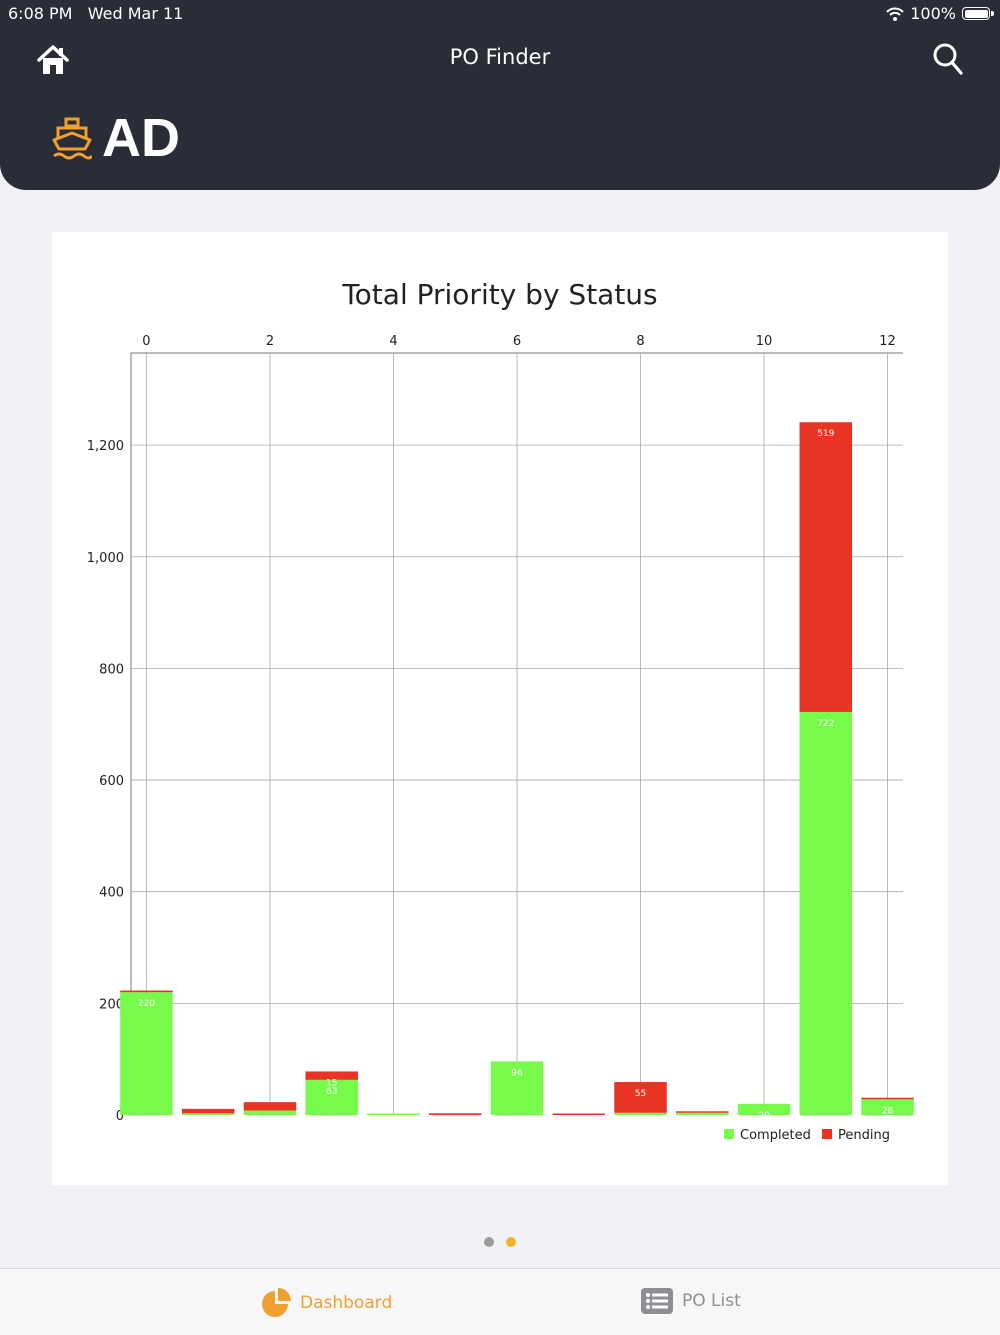 This screenshot has height=1335, width=1000. Describe the element at coordinates (517, 1073) in the screenshot. I see `data-label: 96` at that location.